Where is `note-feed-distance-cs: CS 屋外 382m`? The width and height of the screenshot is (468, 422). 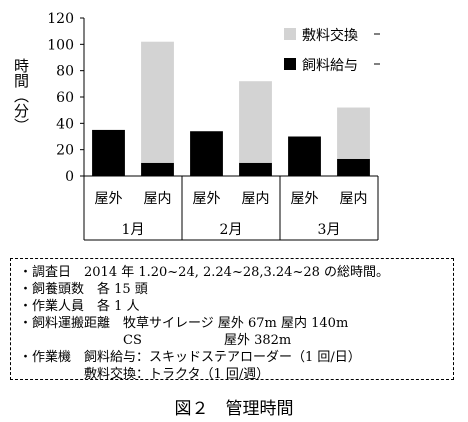
note-feed-distance-cs: CS 屋外 382m is located at coordinates (155, 340).